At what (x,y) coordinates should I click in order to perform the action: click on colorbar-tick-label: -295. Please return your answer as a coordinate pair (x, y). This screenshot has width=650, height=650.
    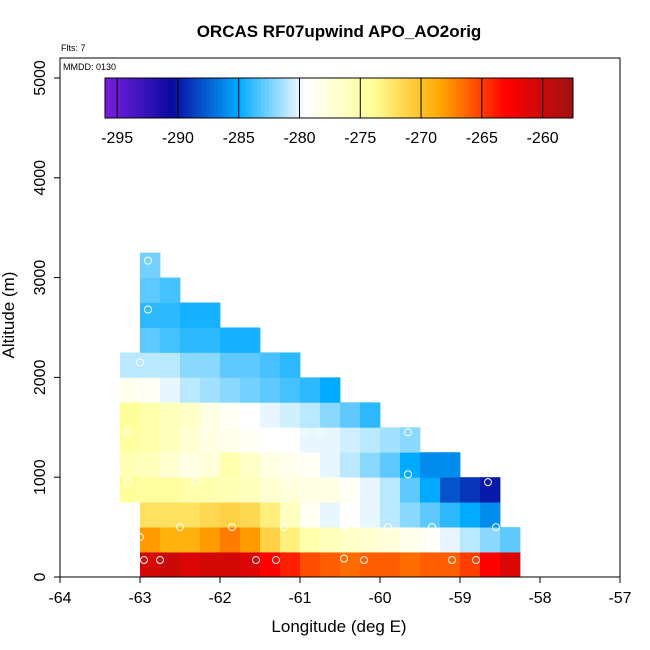
    Looking at the image, I should click on (117, 138).